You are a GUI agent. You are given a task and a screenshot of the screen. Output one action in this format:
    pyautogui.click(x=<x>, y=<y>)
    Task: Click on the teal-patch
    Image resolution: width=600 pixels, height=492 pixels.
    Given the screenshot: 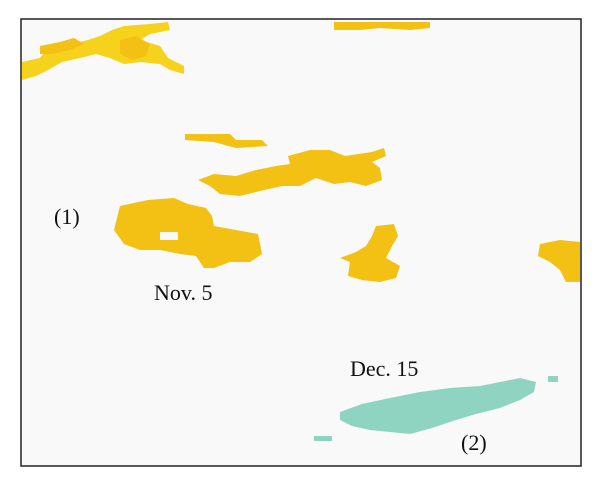 What is the action you would take?
    pyautogui.click(x=436, y=408)
    